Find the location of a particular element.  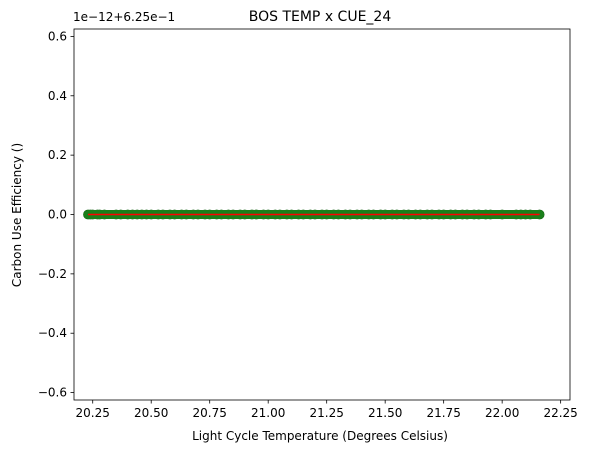

y-tick-label: 0.2 is located at coordinates (57, 155).